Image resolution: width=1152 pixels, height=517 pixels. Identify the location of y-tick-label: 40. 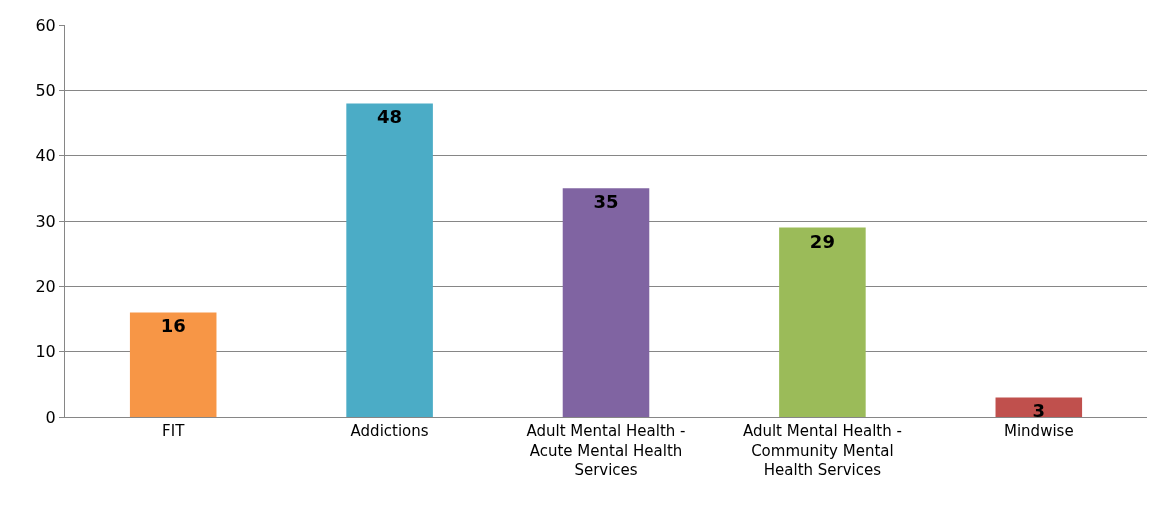
(45, 156).